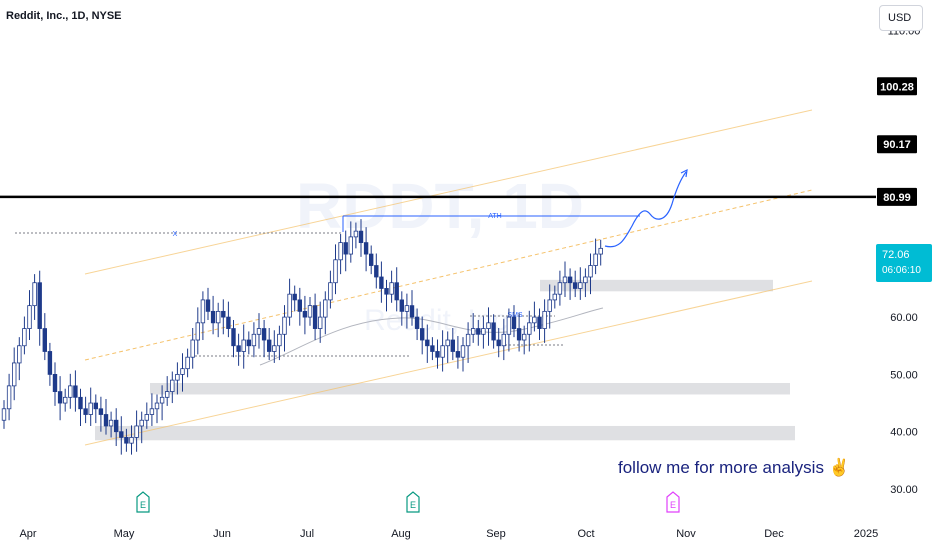  What do you see at coordinates (904, 375) in the screenshot?
I see `y-tick-label: 50.00` at bounding box center [904, 375].